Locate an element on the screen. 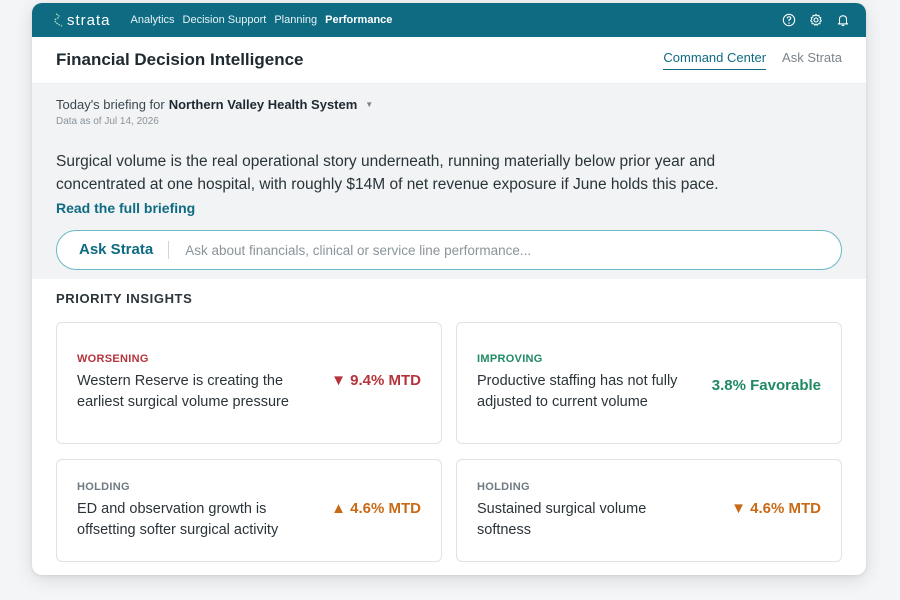 Image resolution: width=900 pixels, height=600 pixels. nav-item-analytics: Analytics is located at coordinates (152, 20).